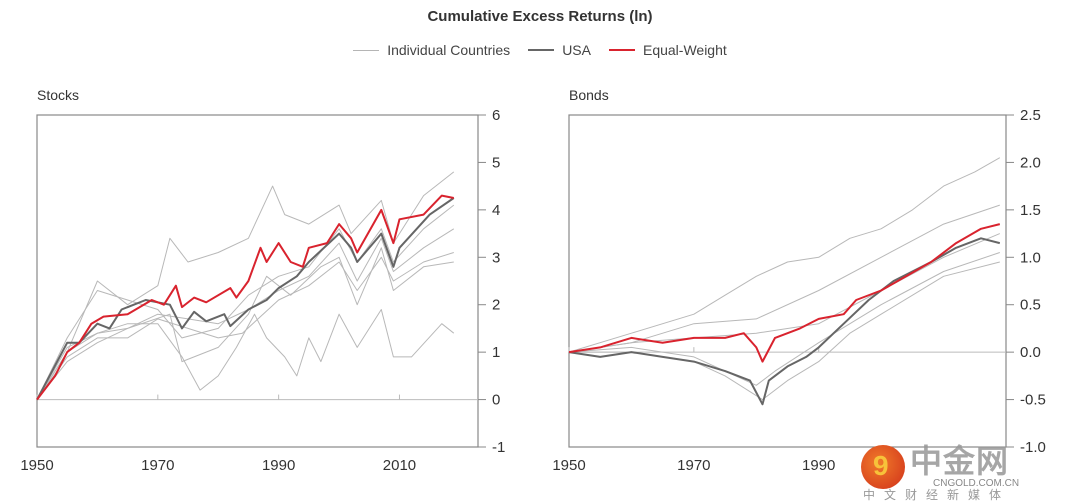 The width and height of the screenshot is (1080, 502). Describe the element at coordinates (559, 50) in the screenshot. I see `legend-usa: USA` at that location.